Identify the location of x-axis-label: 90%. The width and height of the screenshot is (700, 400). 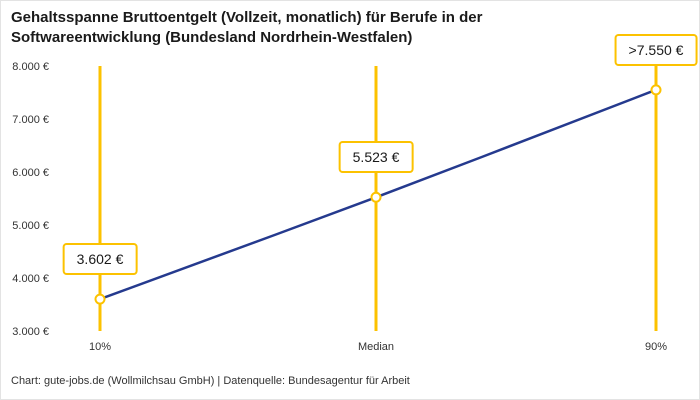
(656, 347).